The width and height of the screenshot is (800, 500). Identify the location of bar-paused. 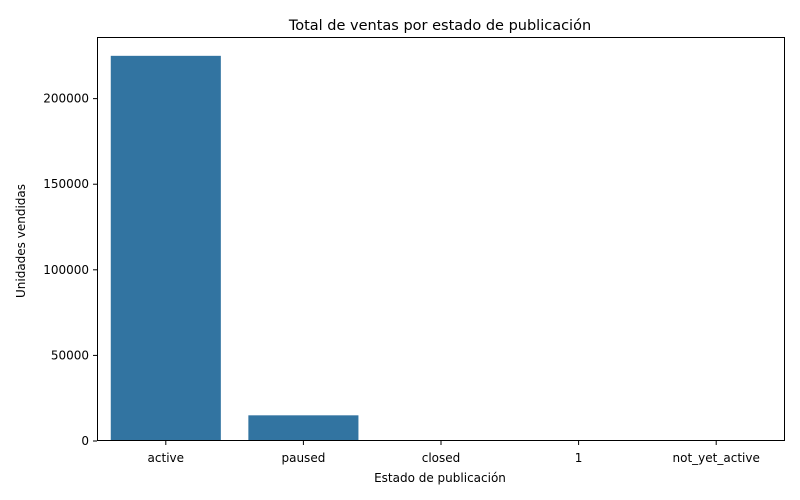
(303, 428).